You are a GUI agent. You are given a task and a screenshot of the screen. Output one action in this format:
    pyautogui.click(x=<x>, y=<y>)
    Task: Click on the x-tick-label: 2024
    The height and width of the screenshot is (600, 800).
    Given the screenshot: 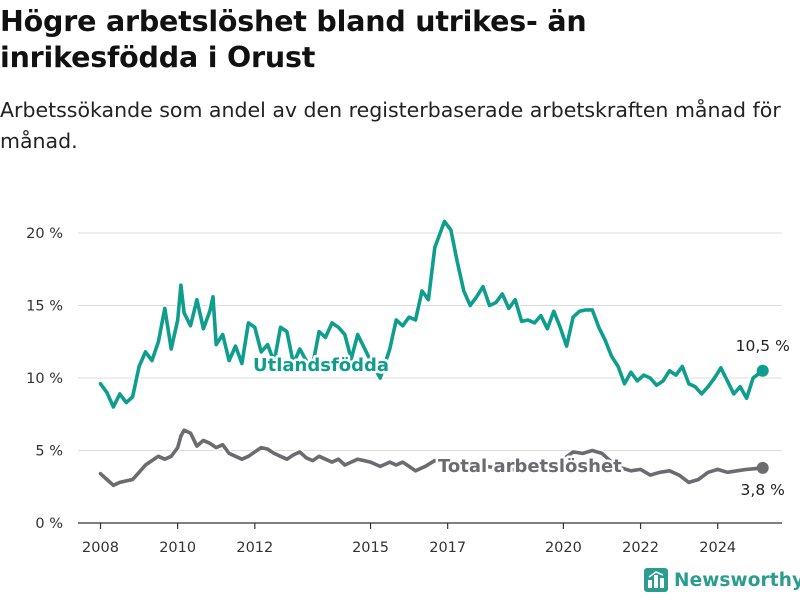 What is the action you would take?
    pyautogui.click(x=717, y=548)
    